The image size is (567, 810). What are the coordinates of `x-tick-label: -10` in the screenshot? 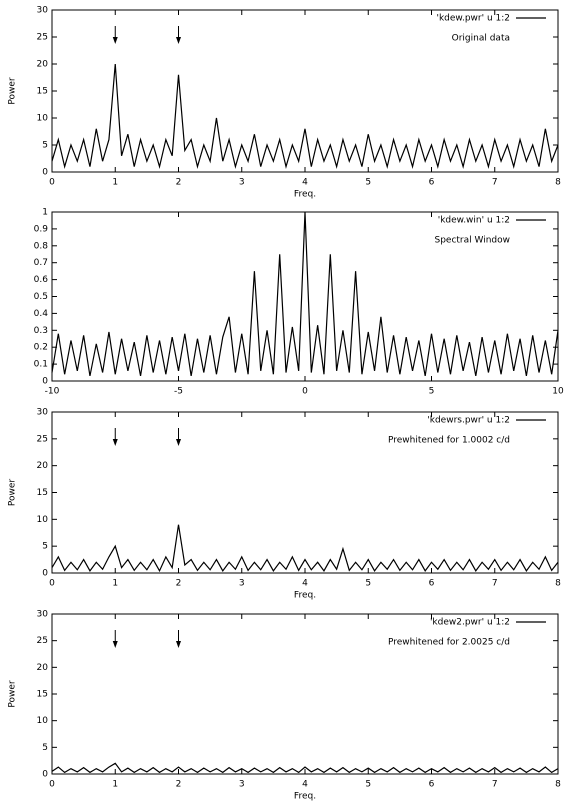 It's located at (52, 392).